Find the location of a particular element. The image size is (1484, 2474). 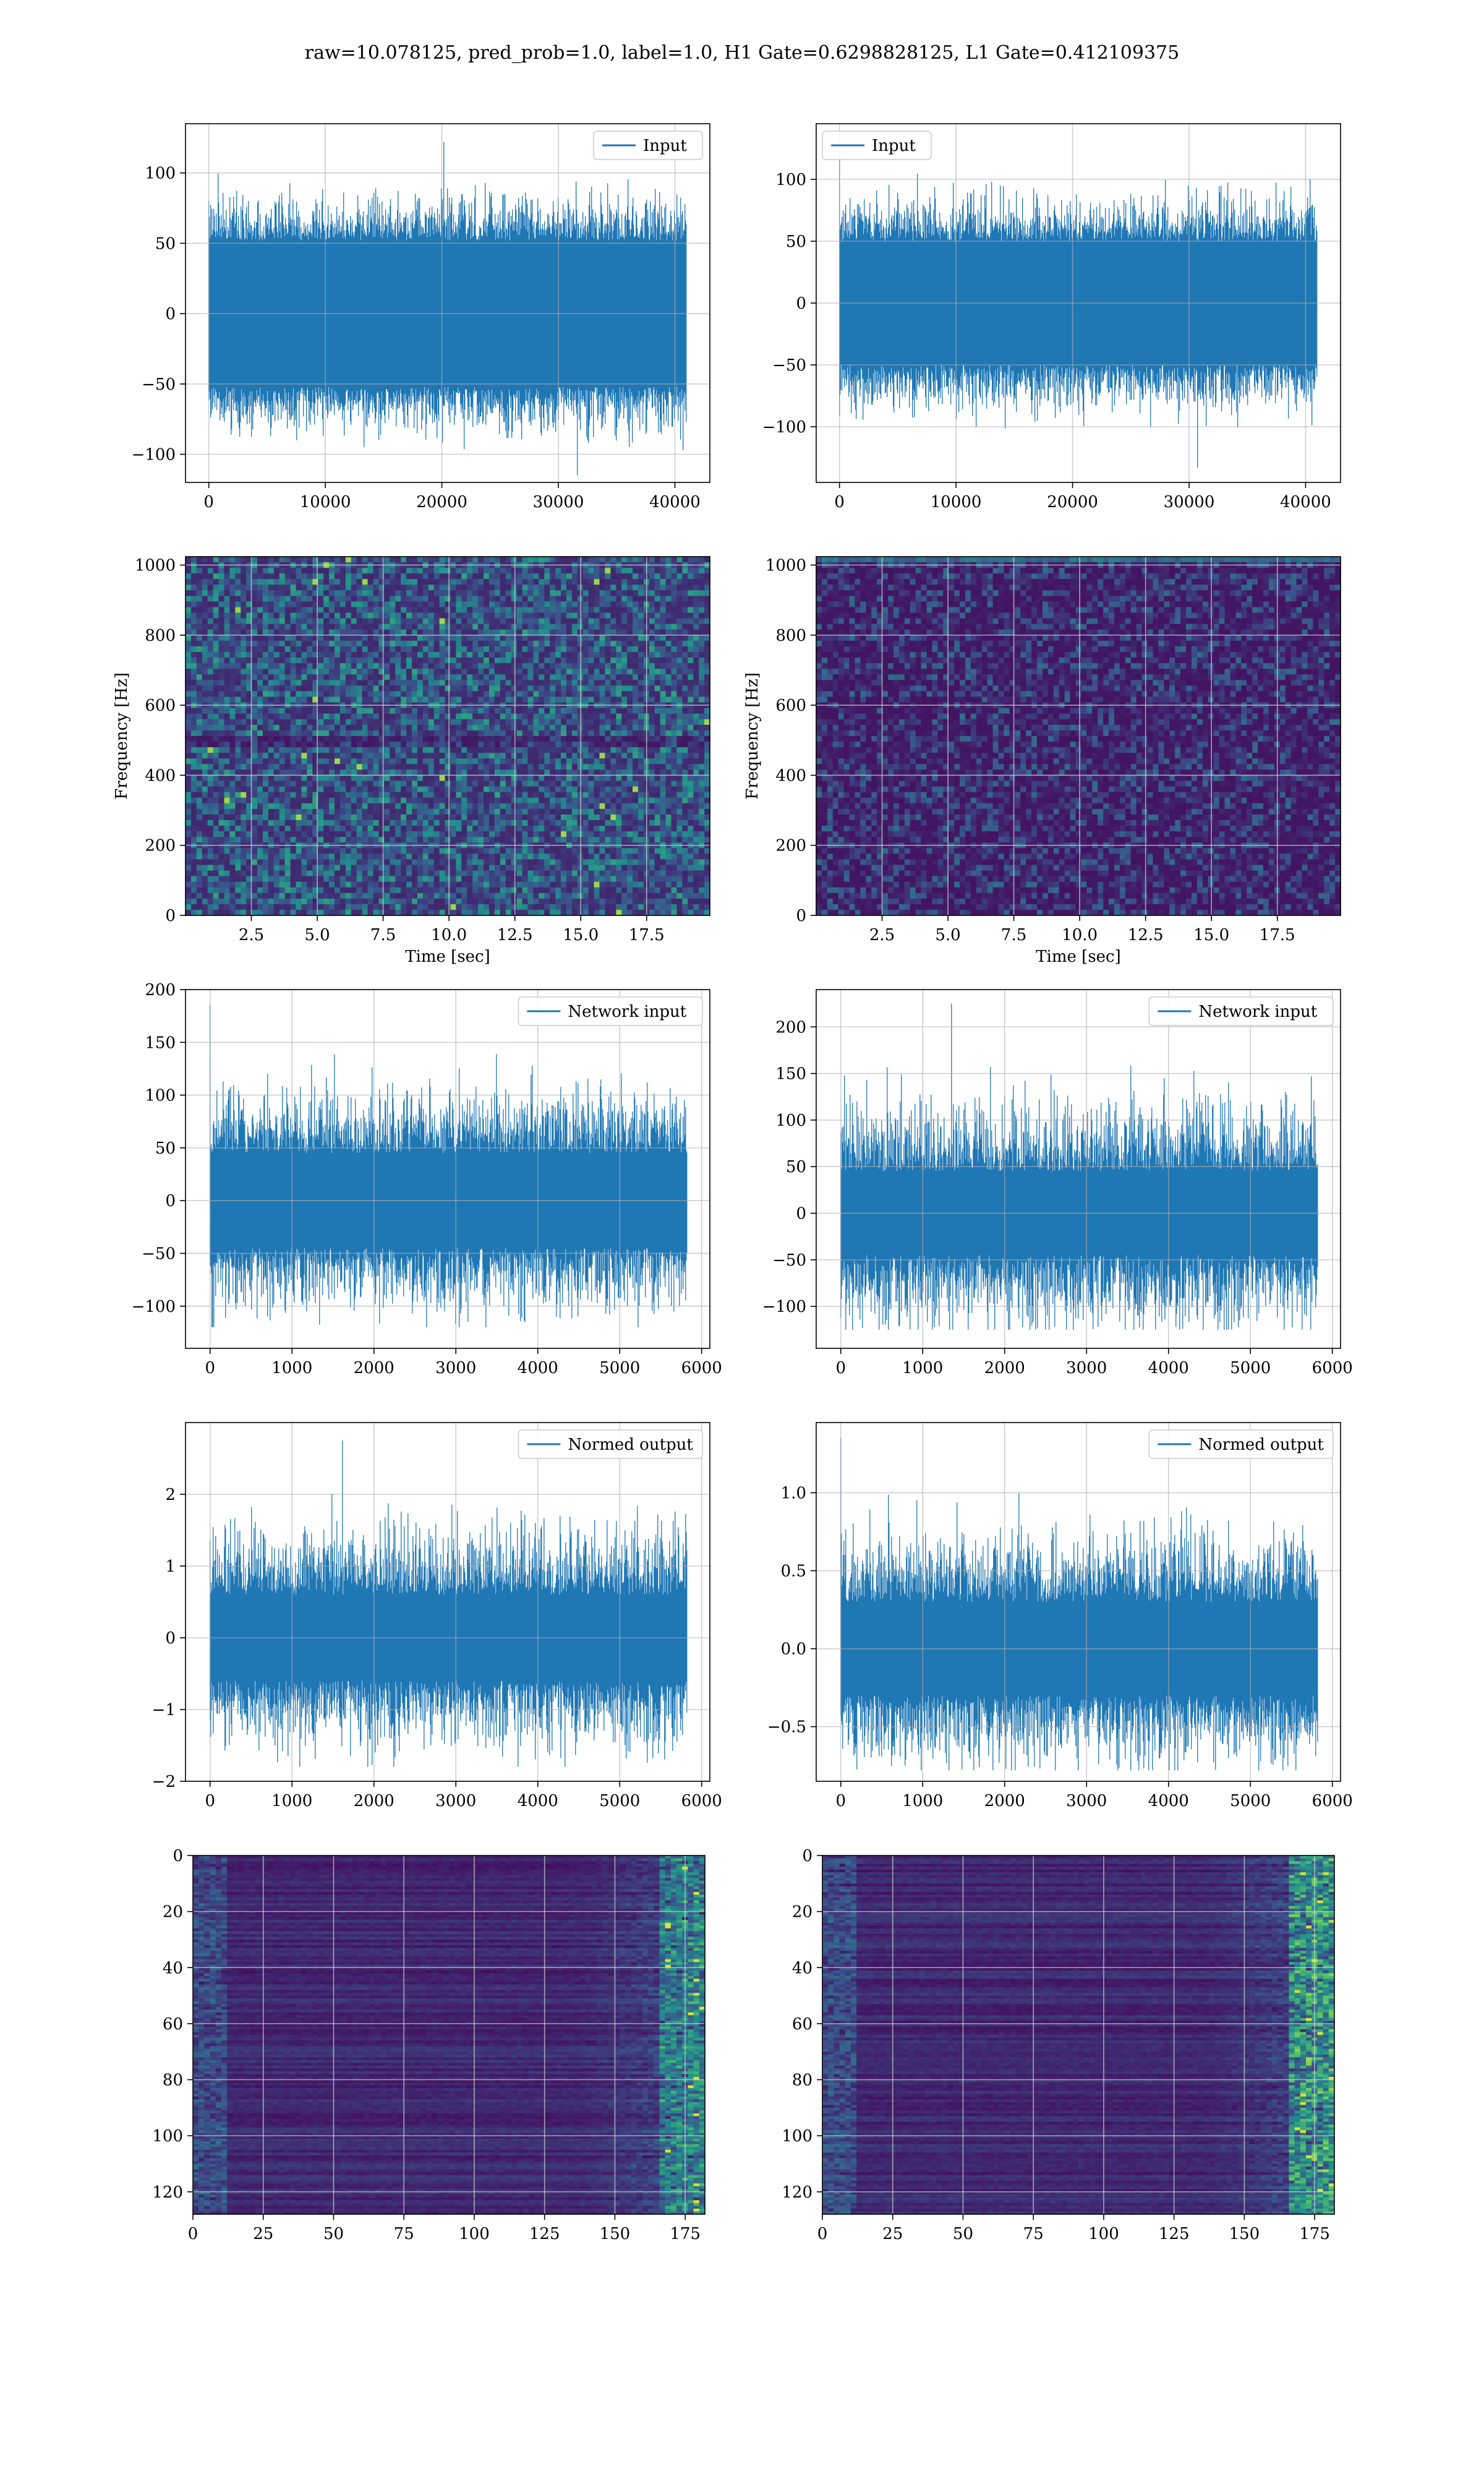

legend: Input is located at coordinates (648, 145).